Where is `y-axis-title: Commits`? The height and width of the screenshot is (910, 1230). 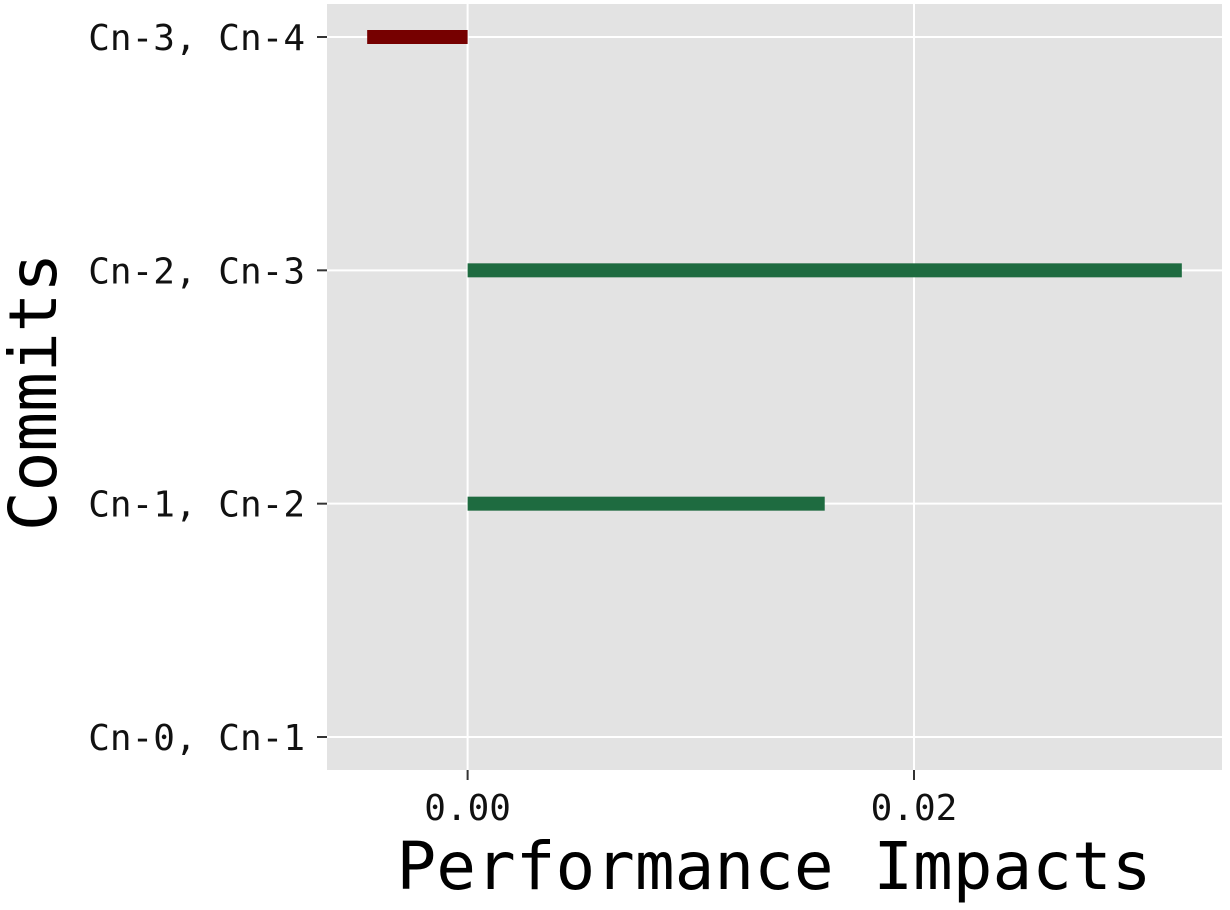
y-axis-title: Commits is located at coordinates (36, 392).